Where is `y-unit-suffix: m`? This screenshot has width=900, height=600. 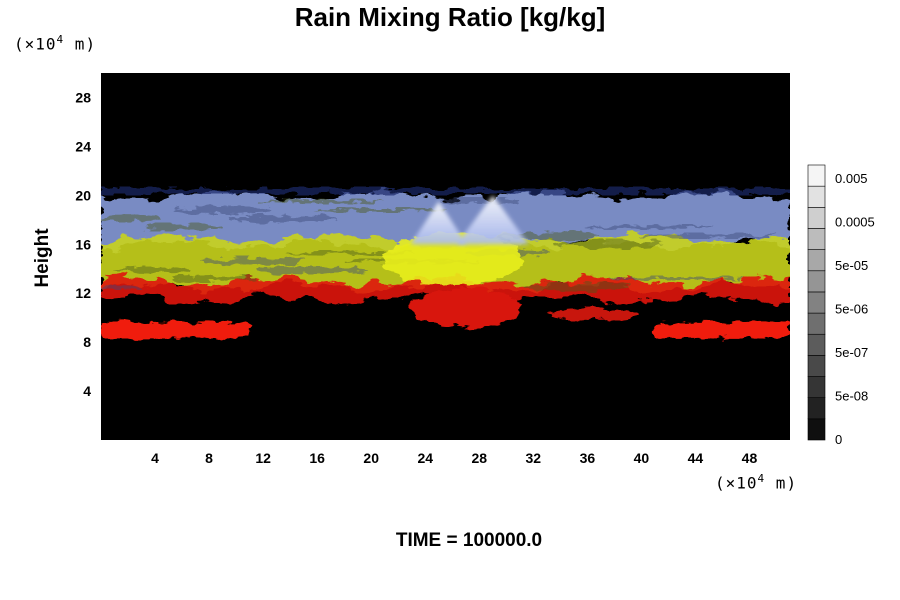 y-unit-suffix: m is located at coordinates (75, 44).